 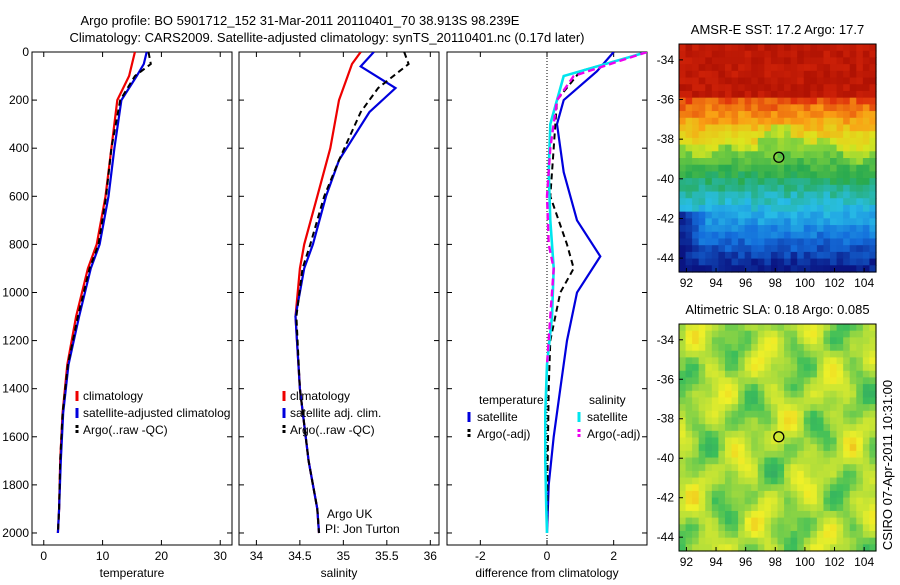 What do you see at coordinates (25, 52) in the screenshot?
I see `y-tick-label: 0` at bounding box center [25, 52].